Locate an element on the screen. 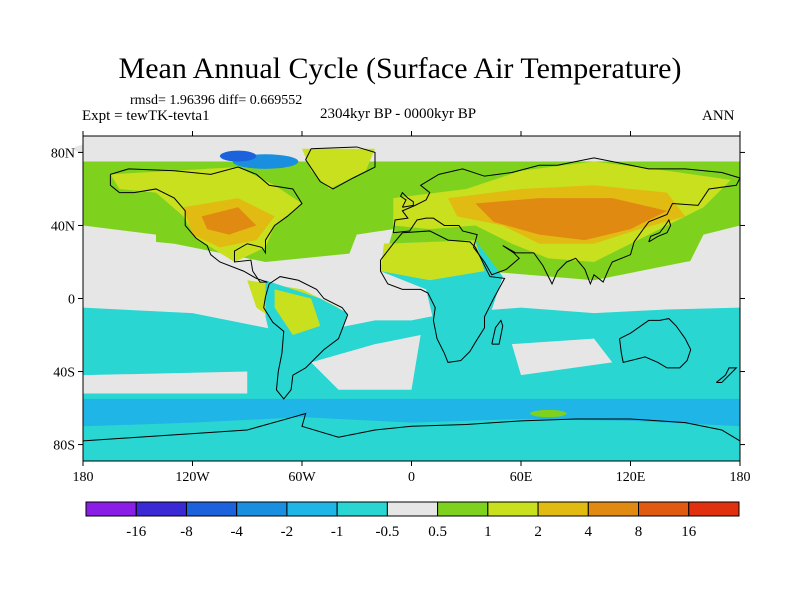 This screenshot has width=800, height=600. period-label: 2304kyr BP - 0000kyr BP is located at coordinates (398, 114).